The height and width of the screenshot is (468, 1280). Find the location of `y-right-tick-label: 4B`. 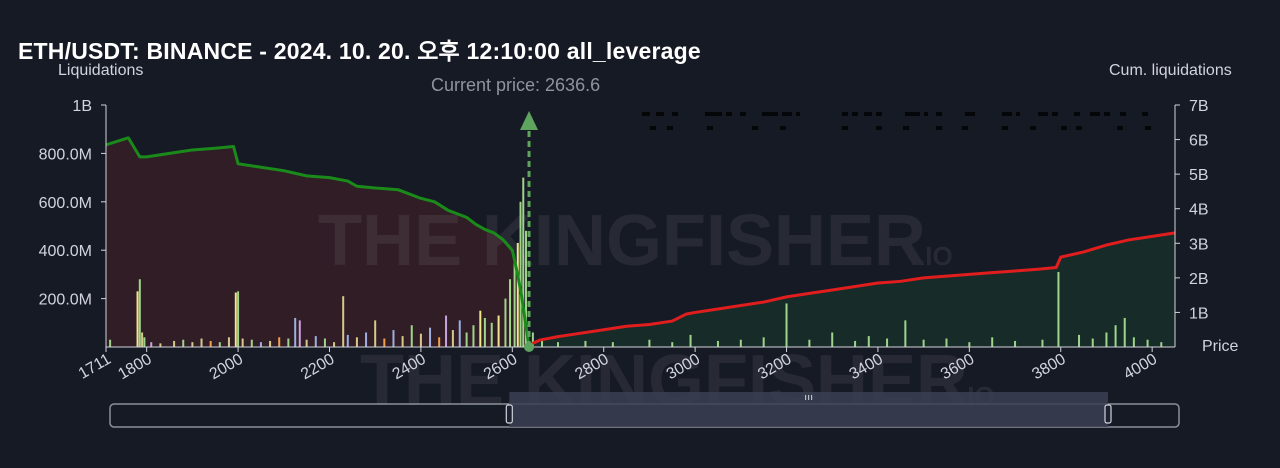

y-right-tick-label: 4B is located at coordinates (1199, 210).